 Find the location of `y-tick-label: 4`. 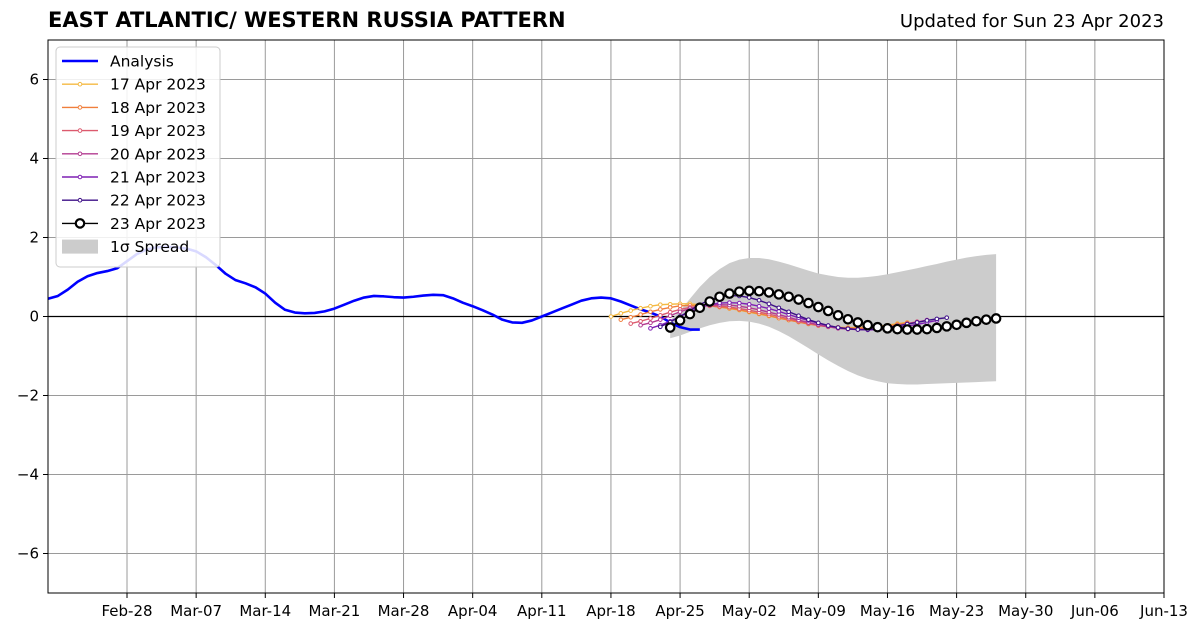

y-tick-label: 4 is located at coordinates (34, 159).